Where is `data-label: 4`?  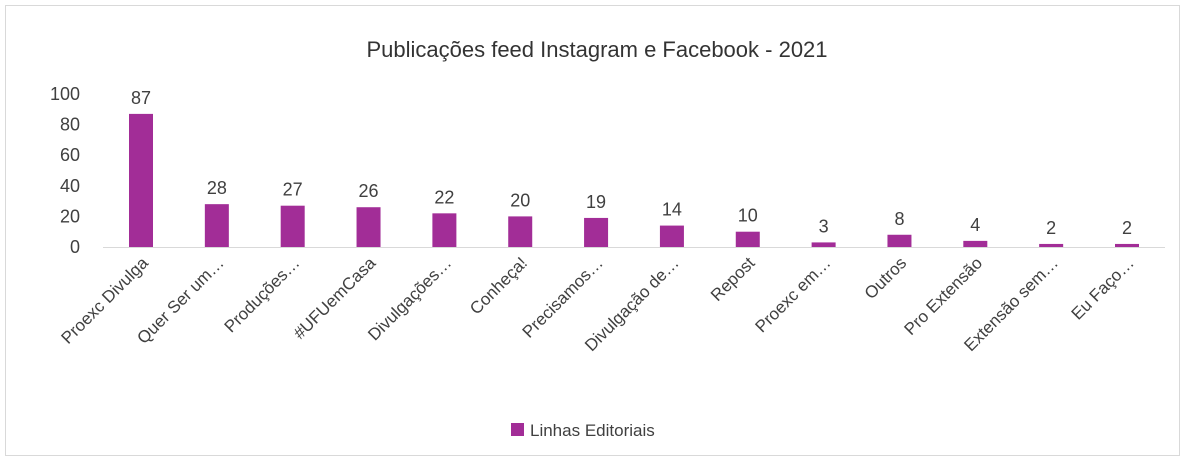 data-label: 4 is located at coordinates (975, 225).